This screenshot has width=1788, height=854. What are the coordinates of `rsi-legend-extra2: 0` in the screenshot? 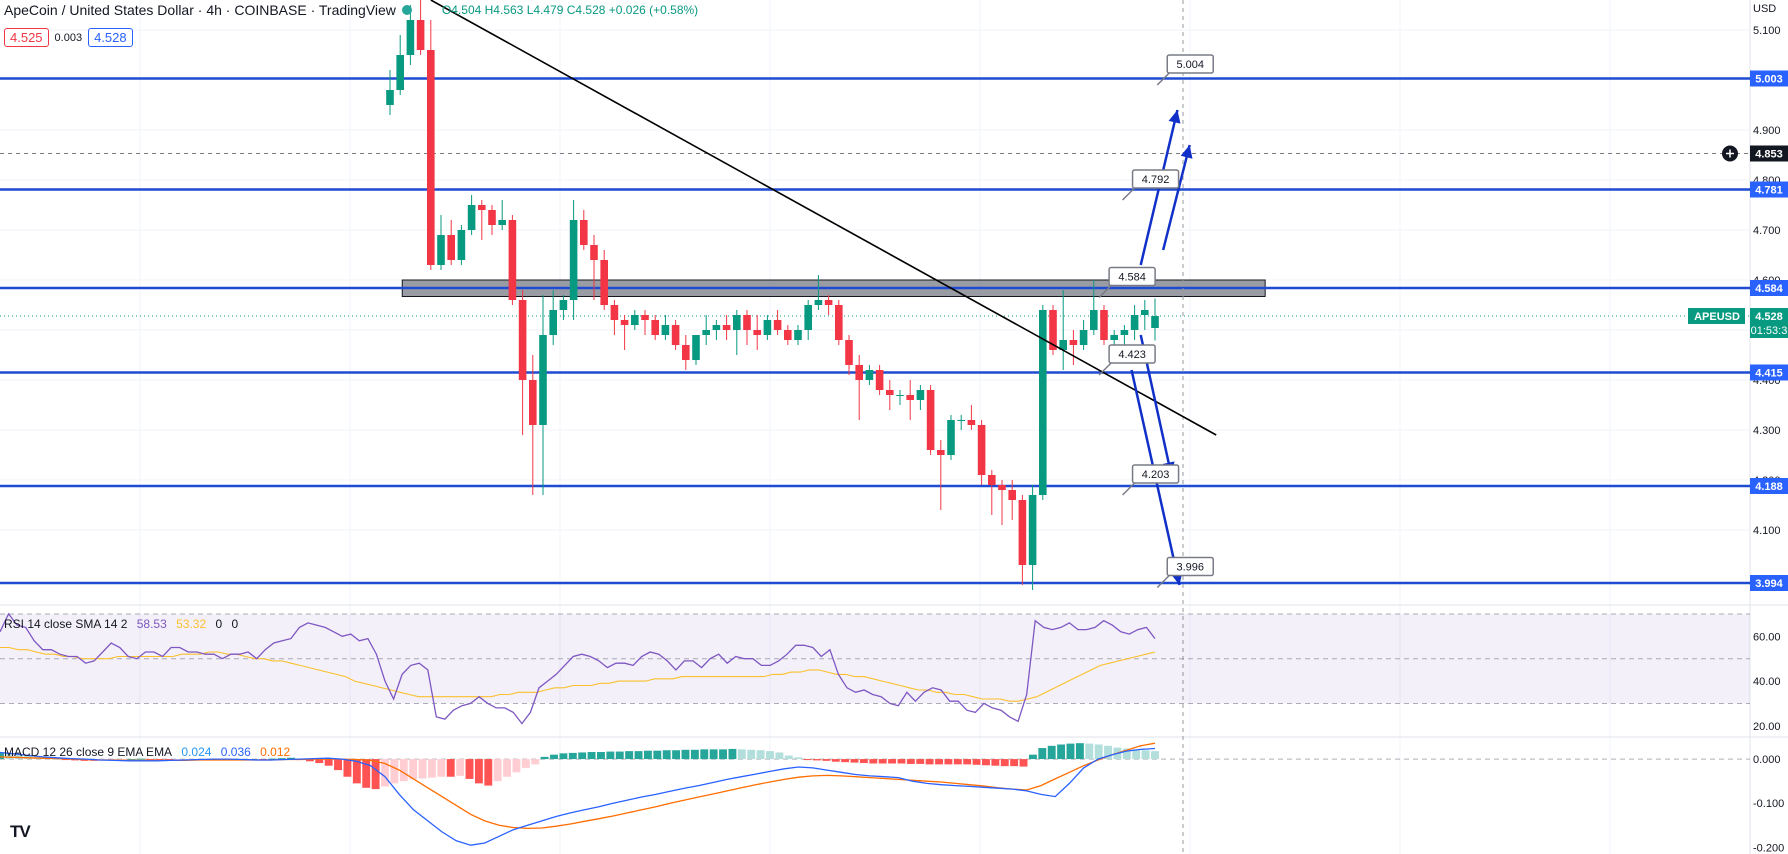 It's located at (235, 624).